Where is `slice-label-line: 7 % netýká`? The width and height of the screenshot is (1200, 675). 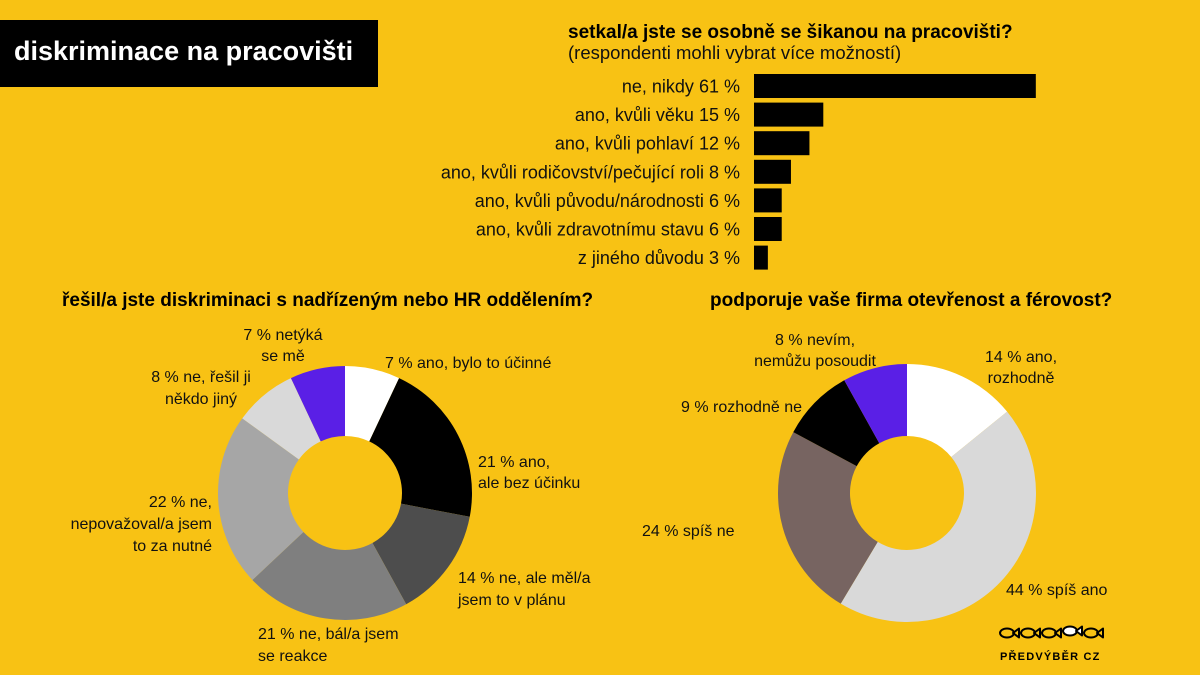 slice-label-line: 7 % netýká is located at coordinates (282, 335).